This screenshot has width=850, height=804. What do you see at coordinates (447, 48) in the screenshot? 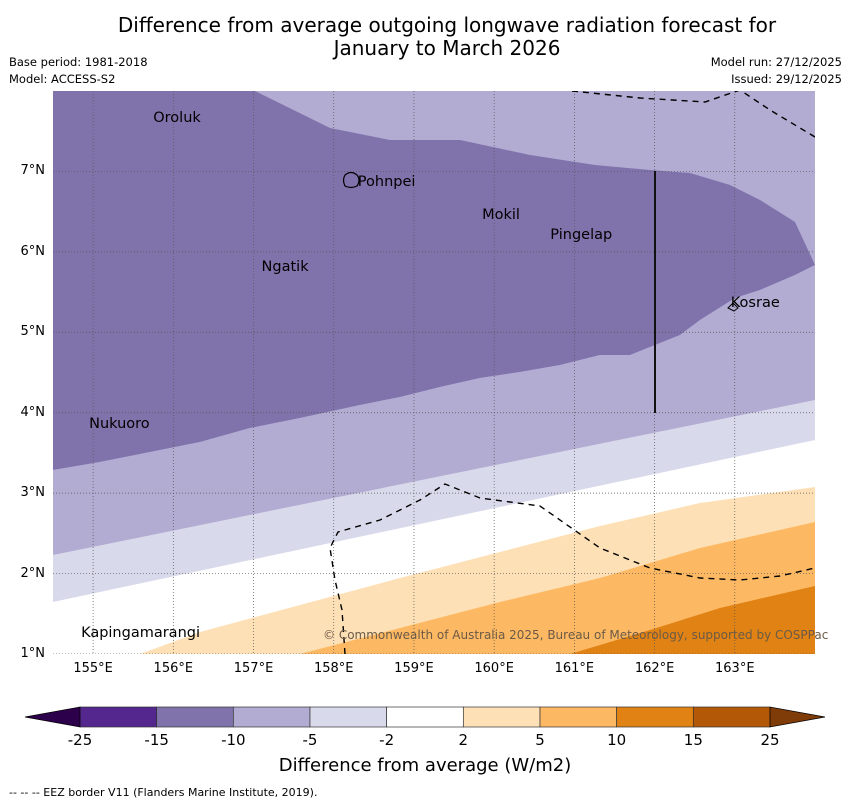
I see `title-line-2: January to March 2026` at bounding box center [447, 48].